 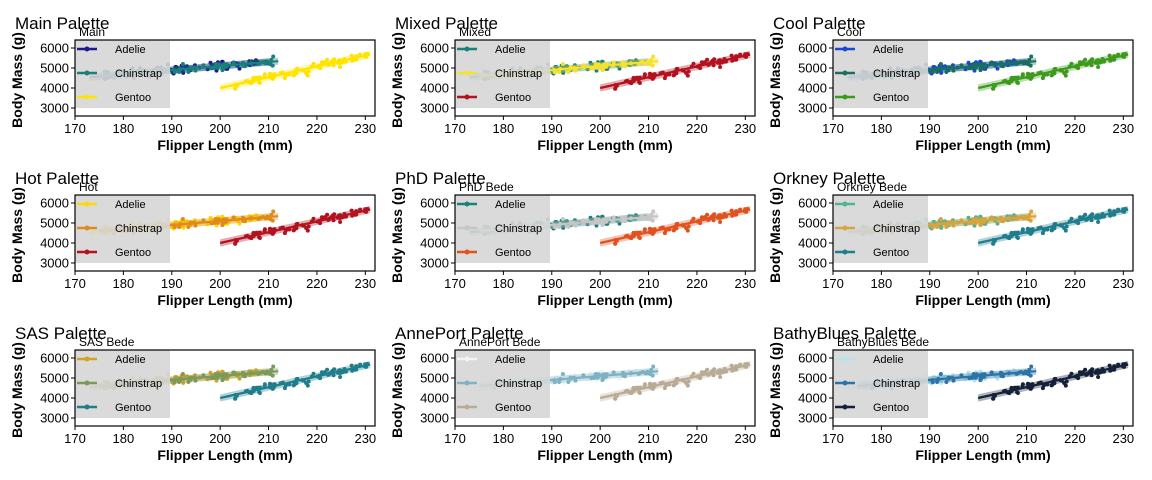 I want to click on series-gentoo, so click(x=295, y=71).